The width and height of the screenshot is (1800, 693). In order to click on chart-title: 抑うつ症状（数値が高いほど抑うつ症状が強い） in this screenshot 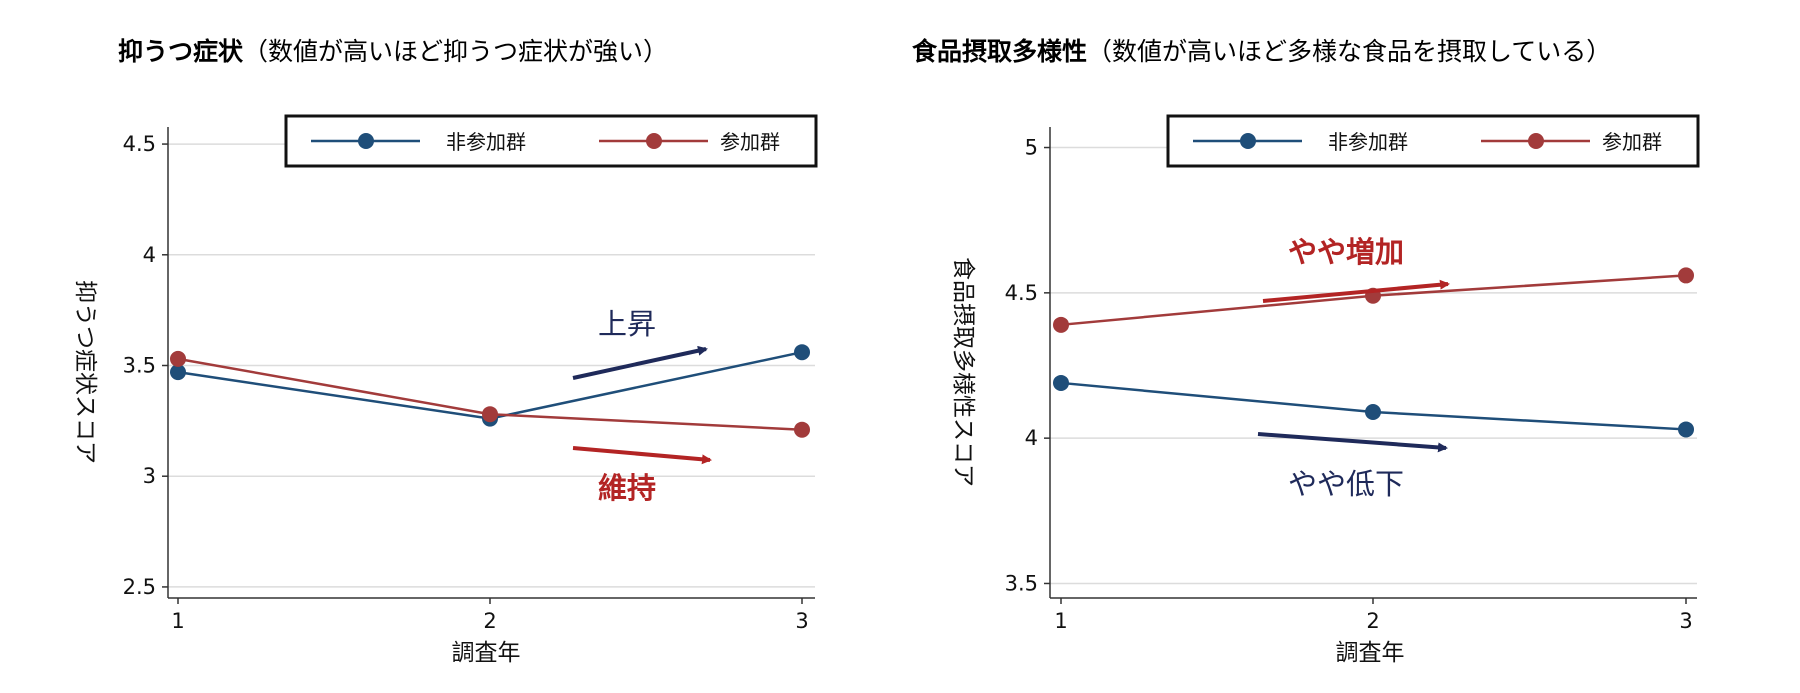, I will do `click(393, 51)`.